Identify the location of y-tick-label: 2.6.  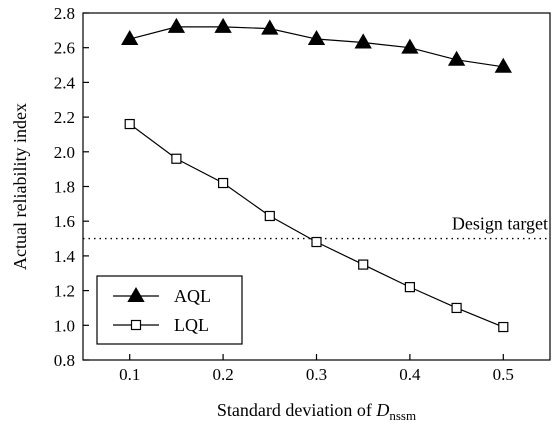
(64, 48).